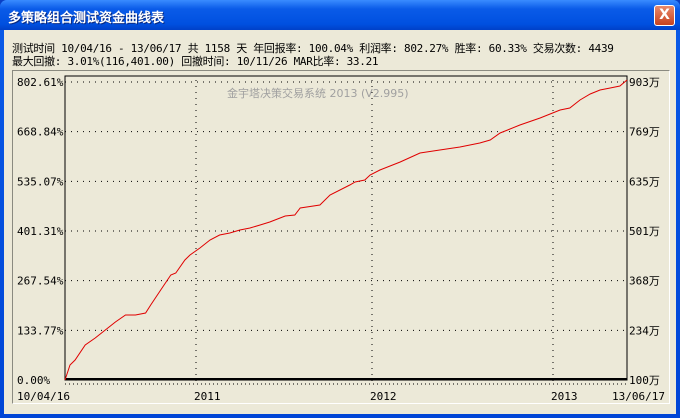 The image size is (680, 418). Describe the element at coordinates (340, 15) in the screenshot. I see `title-bar: 多策略组合测试资金曲线表 X` at that location.